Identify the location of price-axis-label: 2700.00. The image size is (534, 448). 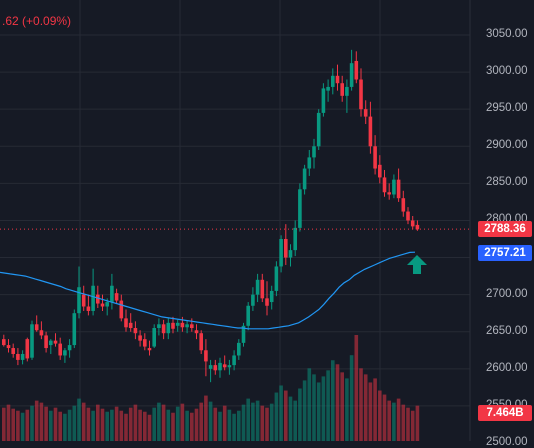
(507, 293).